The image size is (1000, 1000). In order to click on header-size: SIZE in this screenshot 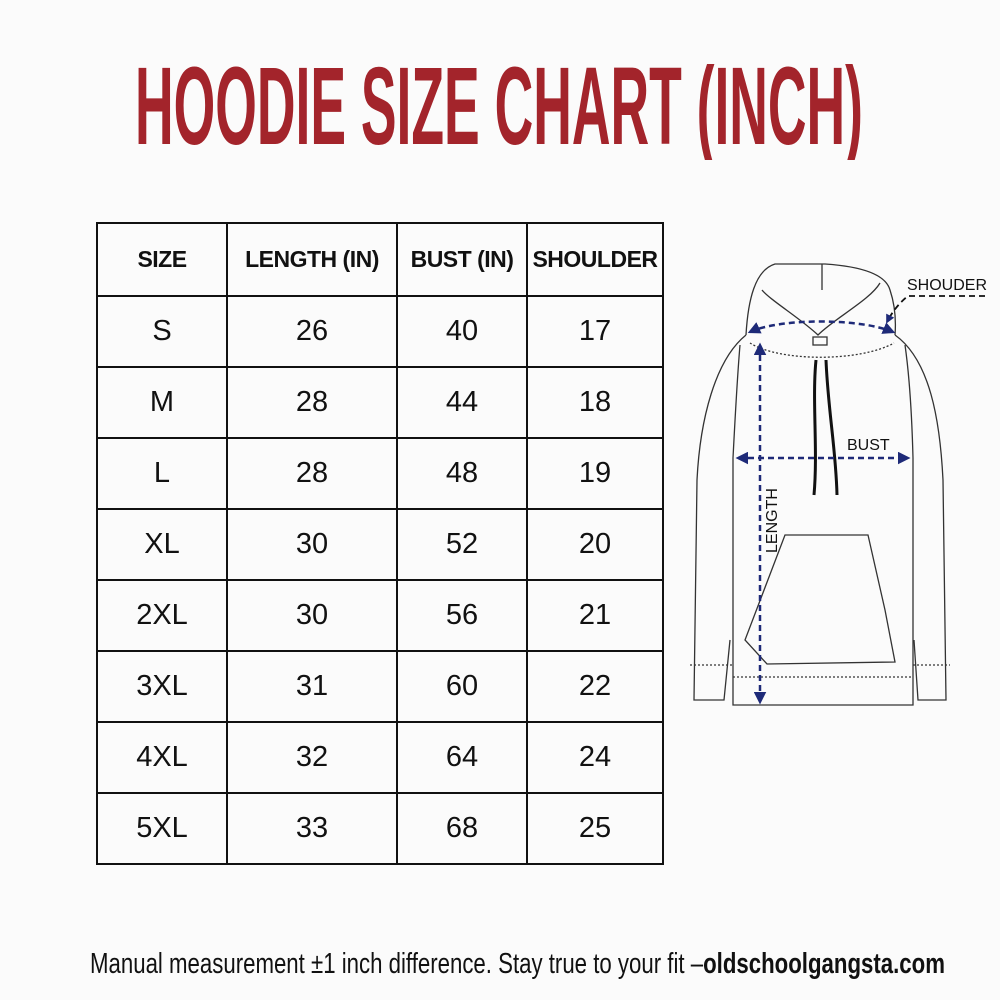, I will do `click(162, 259)`.